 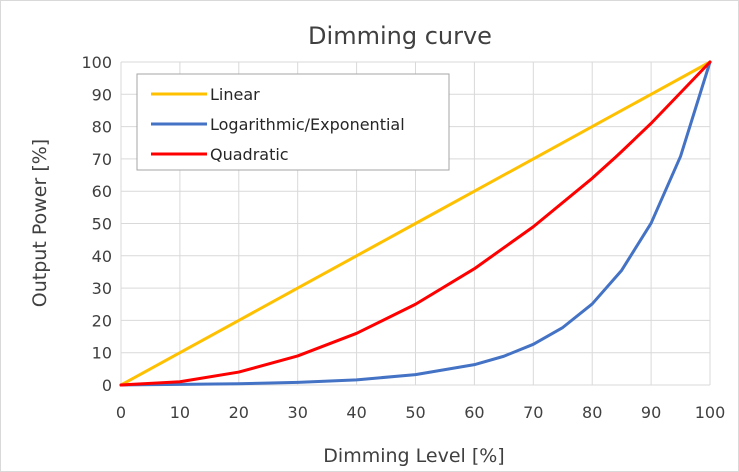 I want to click on y-tick-label: 100, so click(x=96, y=62).